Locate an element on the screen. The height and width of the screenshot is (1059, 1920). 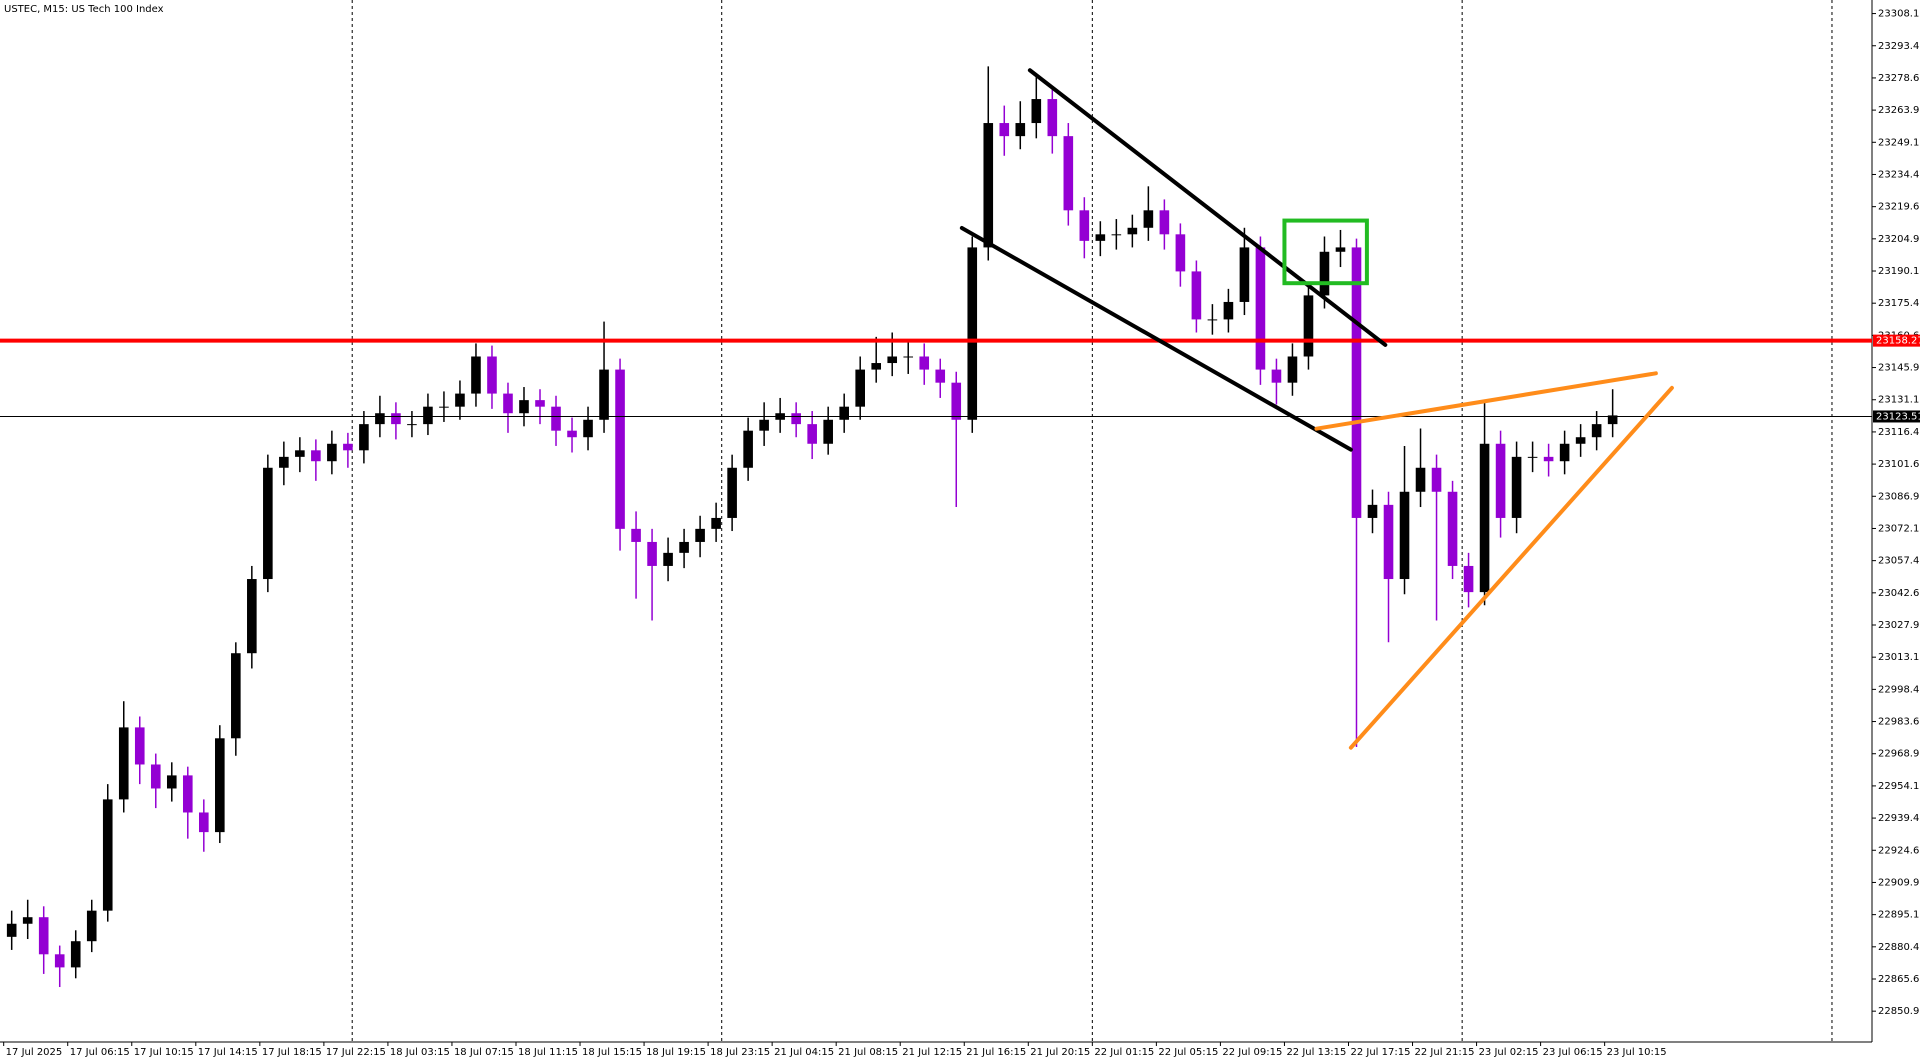
y-tick-label: 23204.93 is located at coordinates (1899, 239).